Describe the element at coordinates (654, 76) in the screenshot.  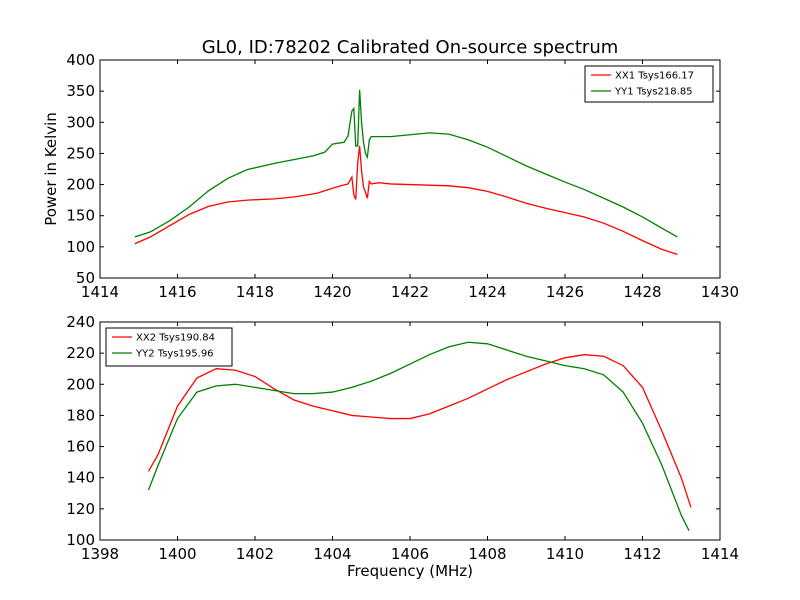
I see `legend-label: XX1 Tsys166.17` at that location.